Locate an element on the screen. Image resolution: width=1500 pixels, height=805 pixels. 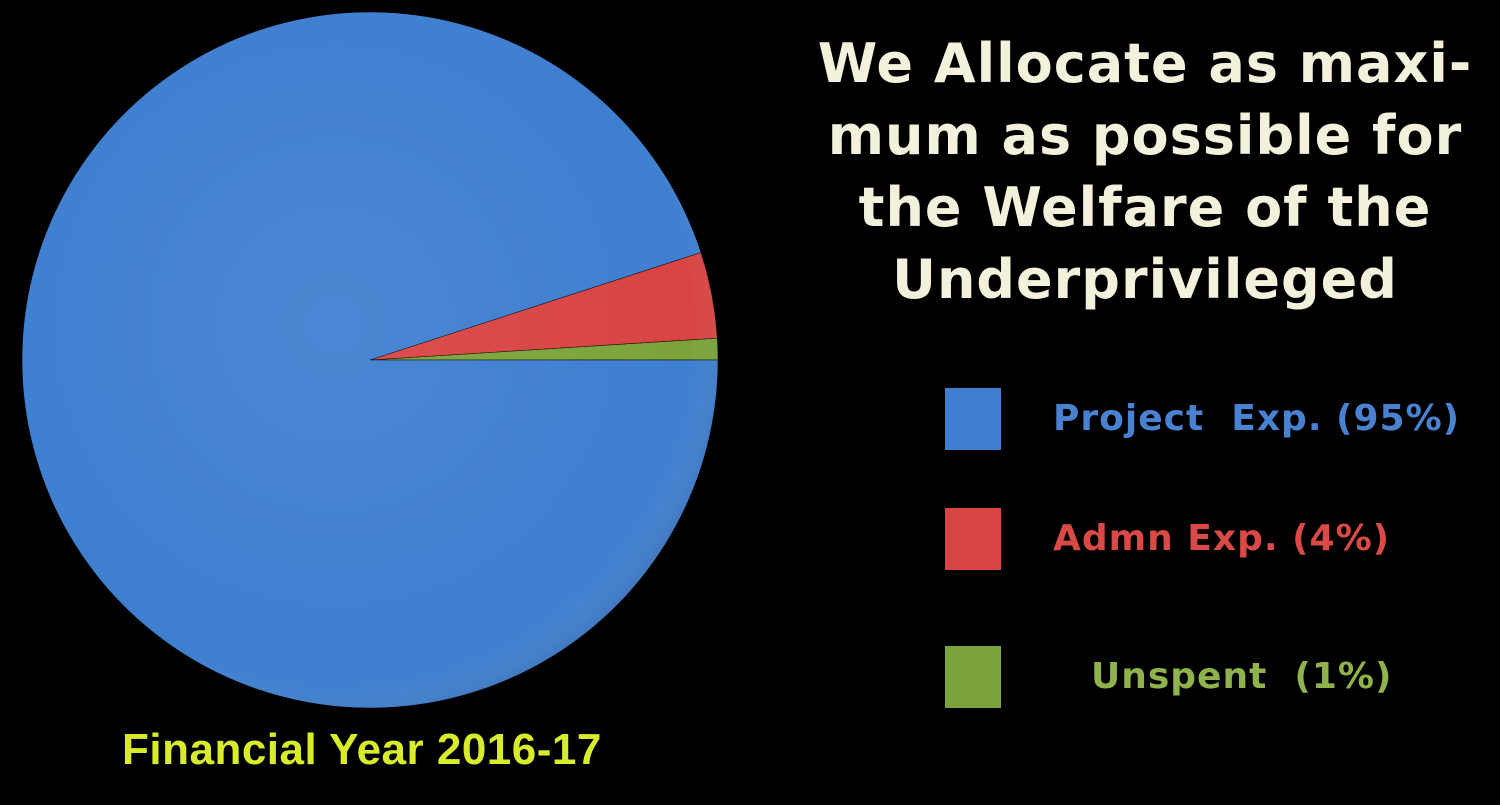
headline-line-4: Underprivileged is located at coordinates (1145, 279).